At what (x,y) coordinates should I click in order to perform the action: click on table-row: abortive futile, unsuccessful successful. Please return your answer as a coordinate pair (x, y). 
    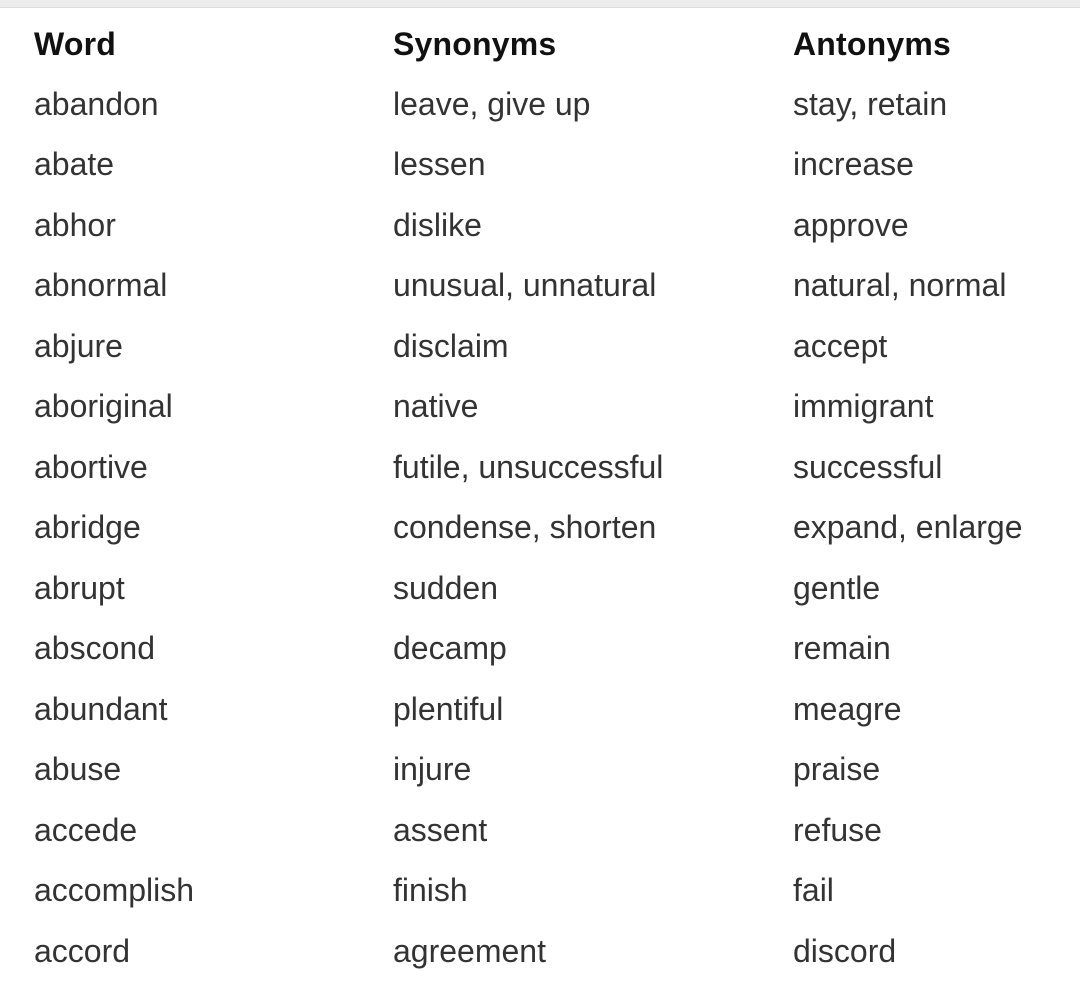
    Looking at the image, I should click on (557, 467).